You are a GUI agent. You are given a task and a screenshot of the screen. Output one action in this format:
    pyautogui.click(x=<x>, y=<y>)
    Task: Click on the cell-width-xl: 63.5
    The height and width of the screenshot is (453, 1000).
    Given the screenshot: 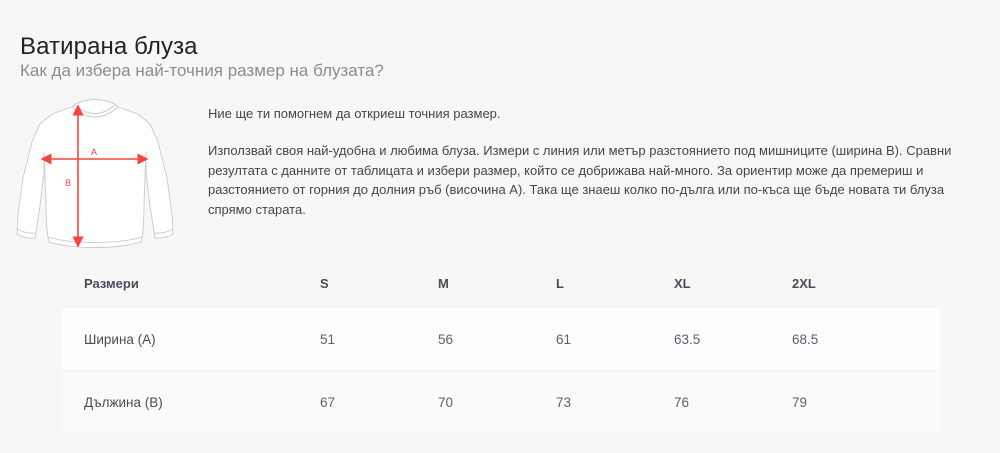 What is the action you would take?
    pyautogui.click(x=733, y=339)
    